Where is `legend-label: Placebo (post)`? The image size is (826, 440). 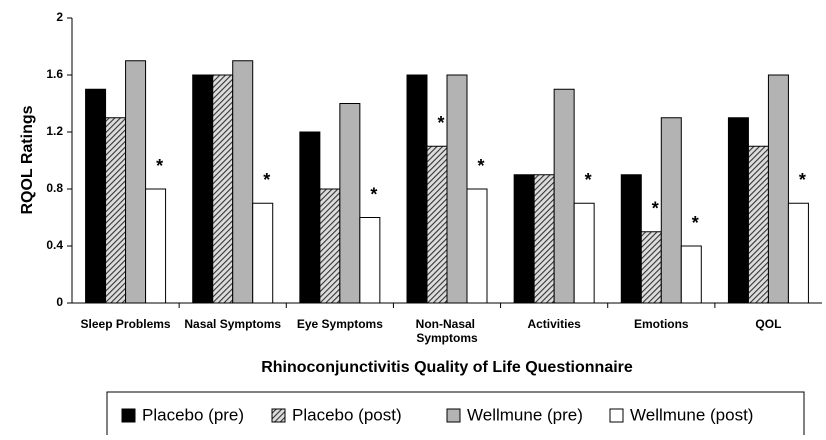 legend-label: Placebo (post) is located at coordinates (347, 414).